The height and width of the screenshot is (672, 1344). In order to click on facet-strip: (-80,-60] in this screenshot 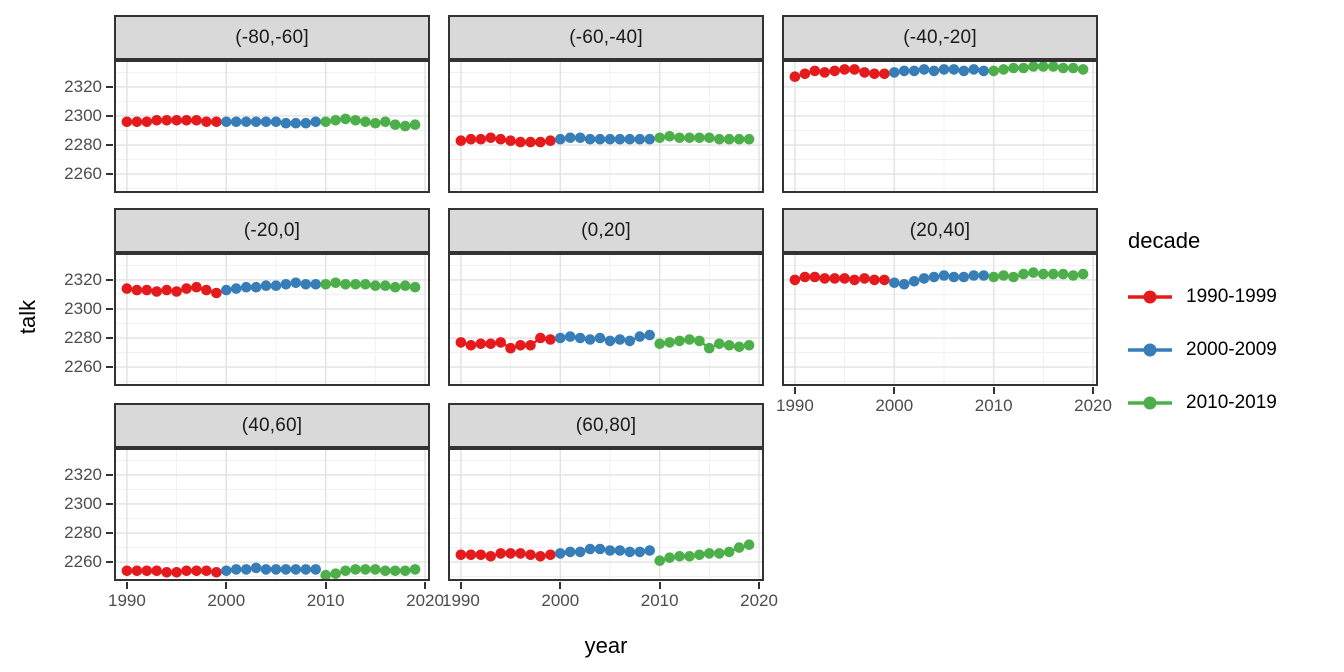, I will do `click(272, 37)`.